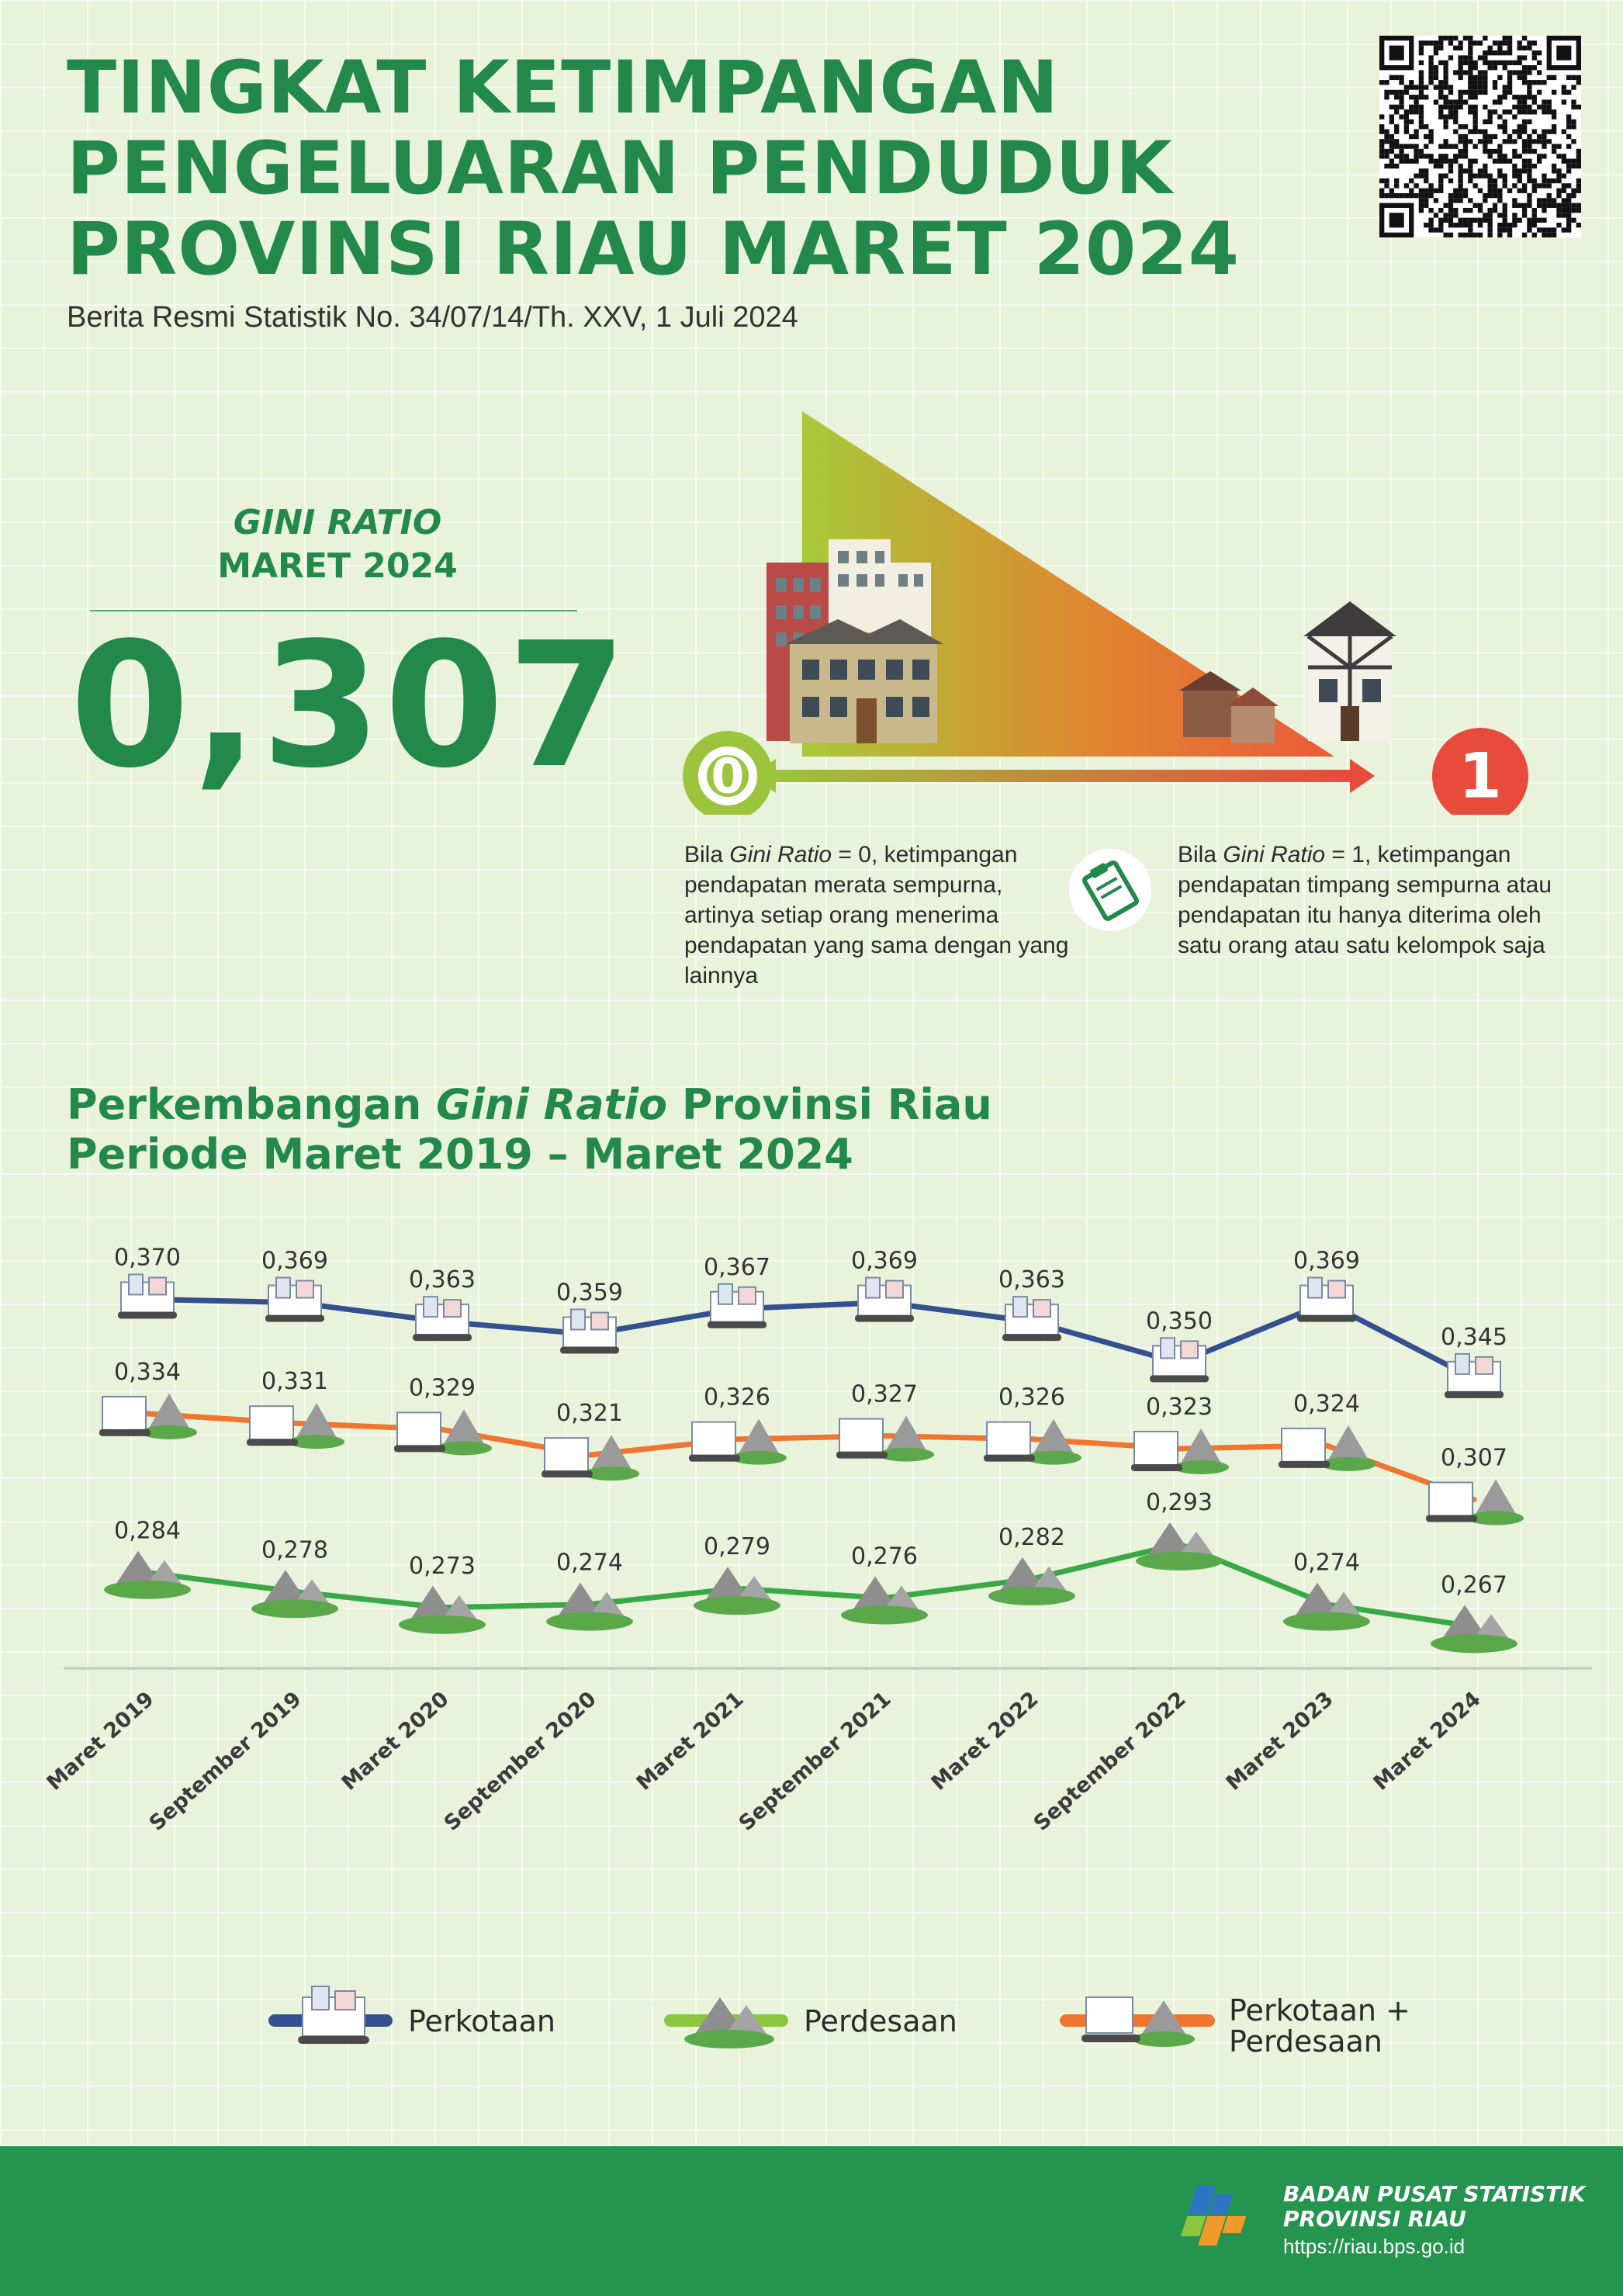  What do you see at coordinates (147, 1373) in the screenshot?
I see `data-label-perkotaan-perdesaan: 0,334` at bounding box center [147, 1373].